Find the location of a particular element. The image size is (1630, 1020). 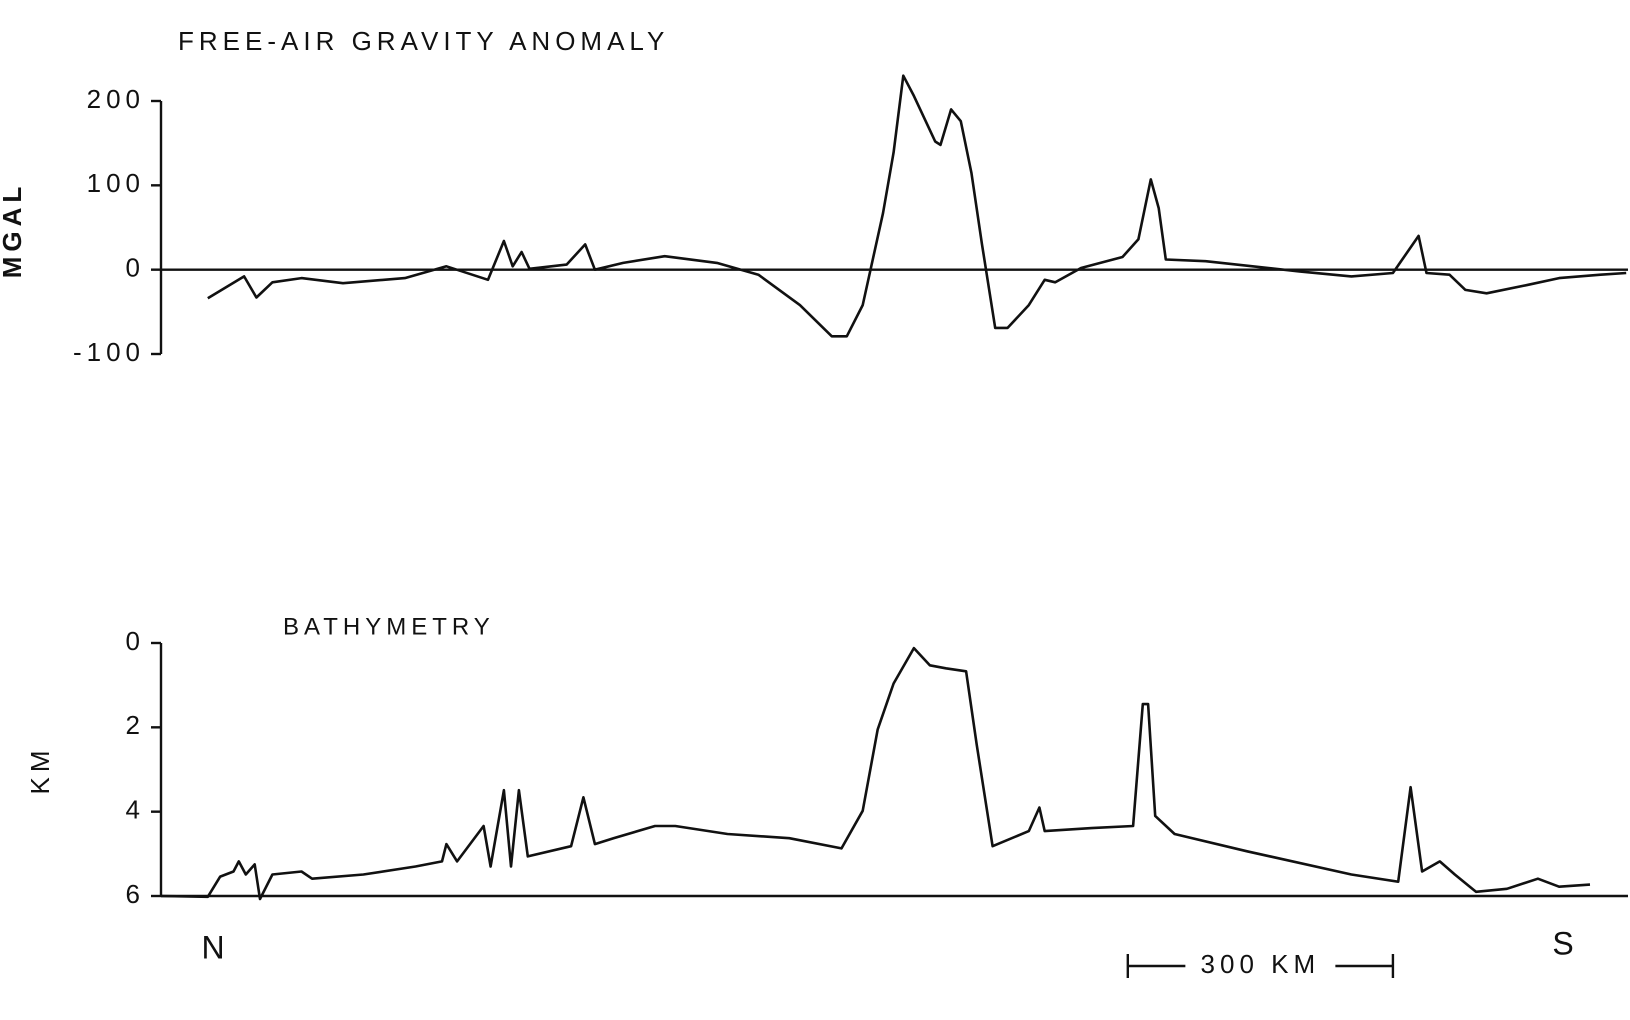

y-axis-label: MGAL is located at coordinates (13, 230).